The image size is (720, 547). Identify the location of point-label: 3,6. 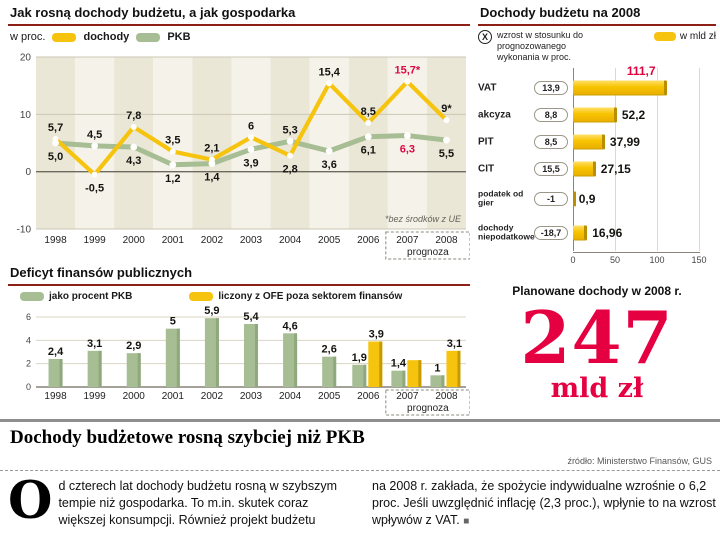
(329, 165).